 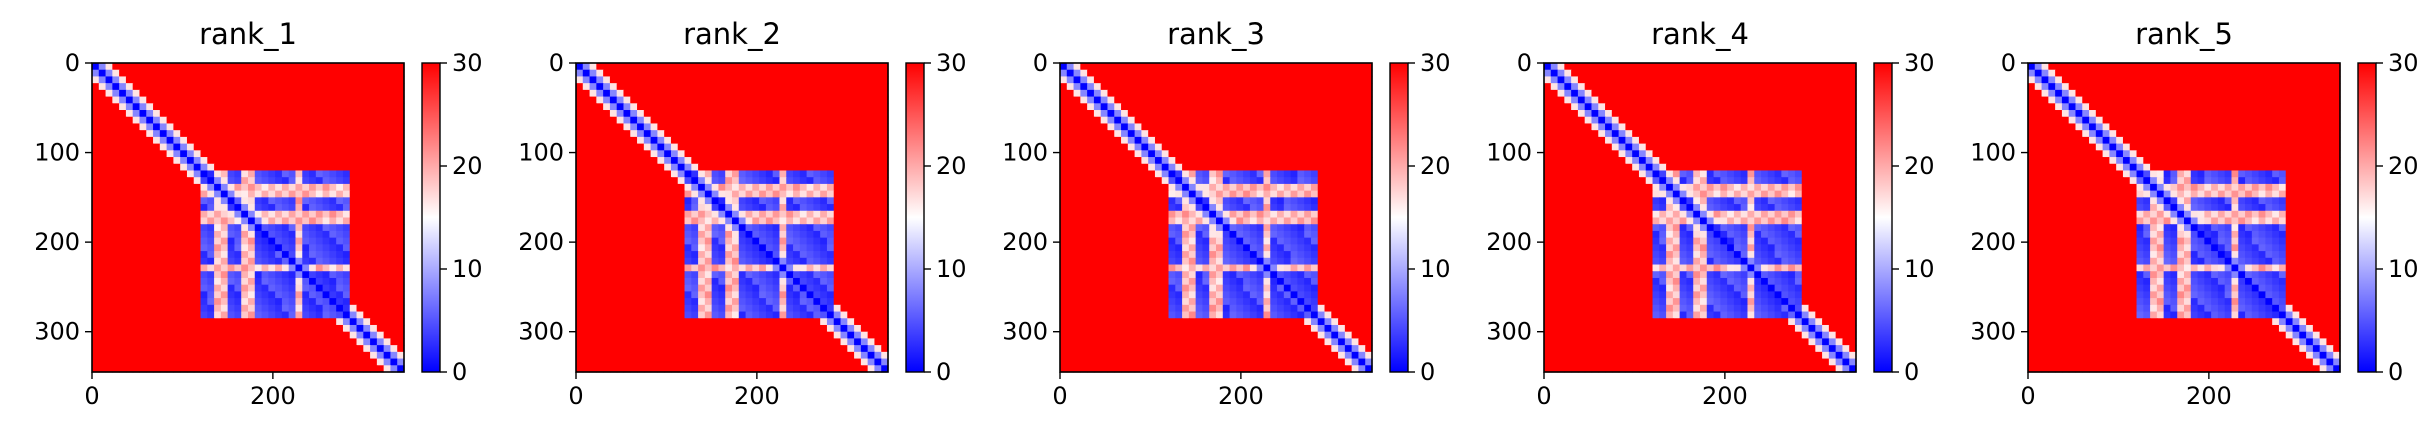 I want to click on panel-title: rank_2, so click(x=732, y=34).